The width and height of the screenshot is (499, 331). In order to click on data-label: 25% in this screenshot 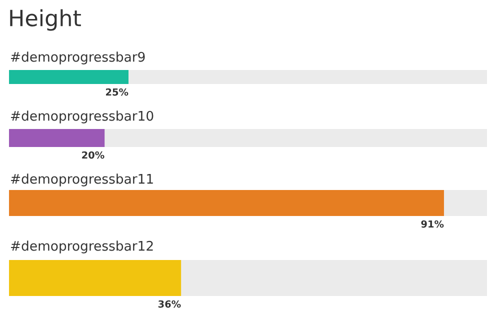, I will do `click(117, 92)`.